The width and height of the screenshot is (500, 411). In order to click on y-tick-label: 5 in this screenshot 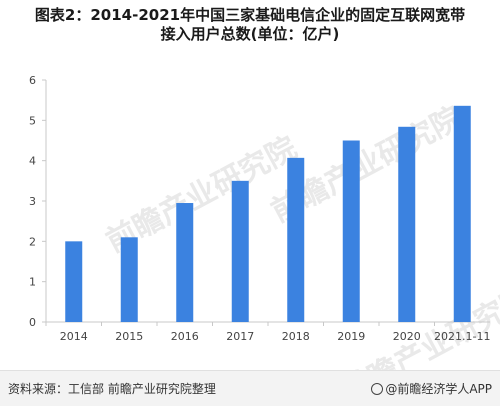, I will do `click(32, 120)`.